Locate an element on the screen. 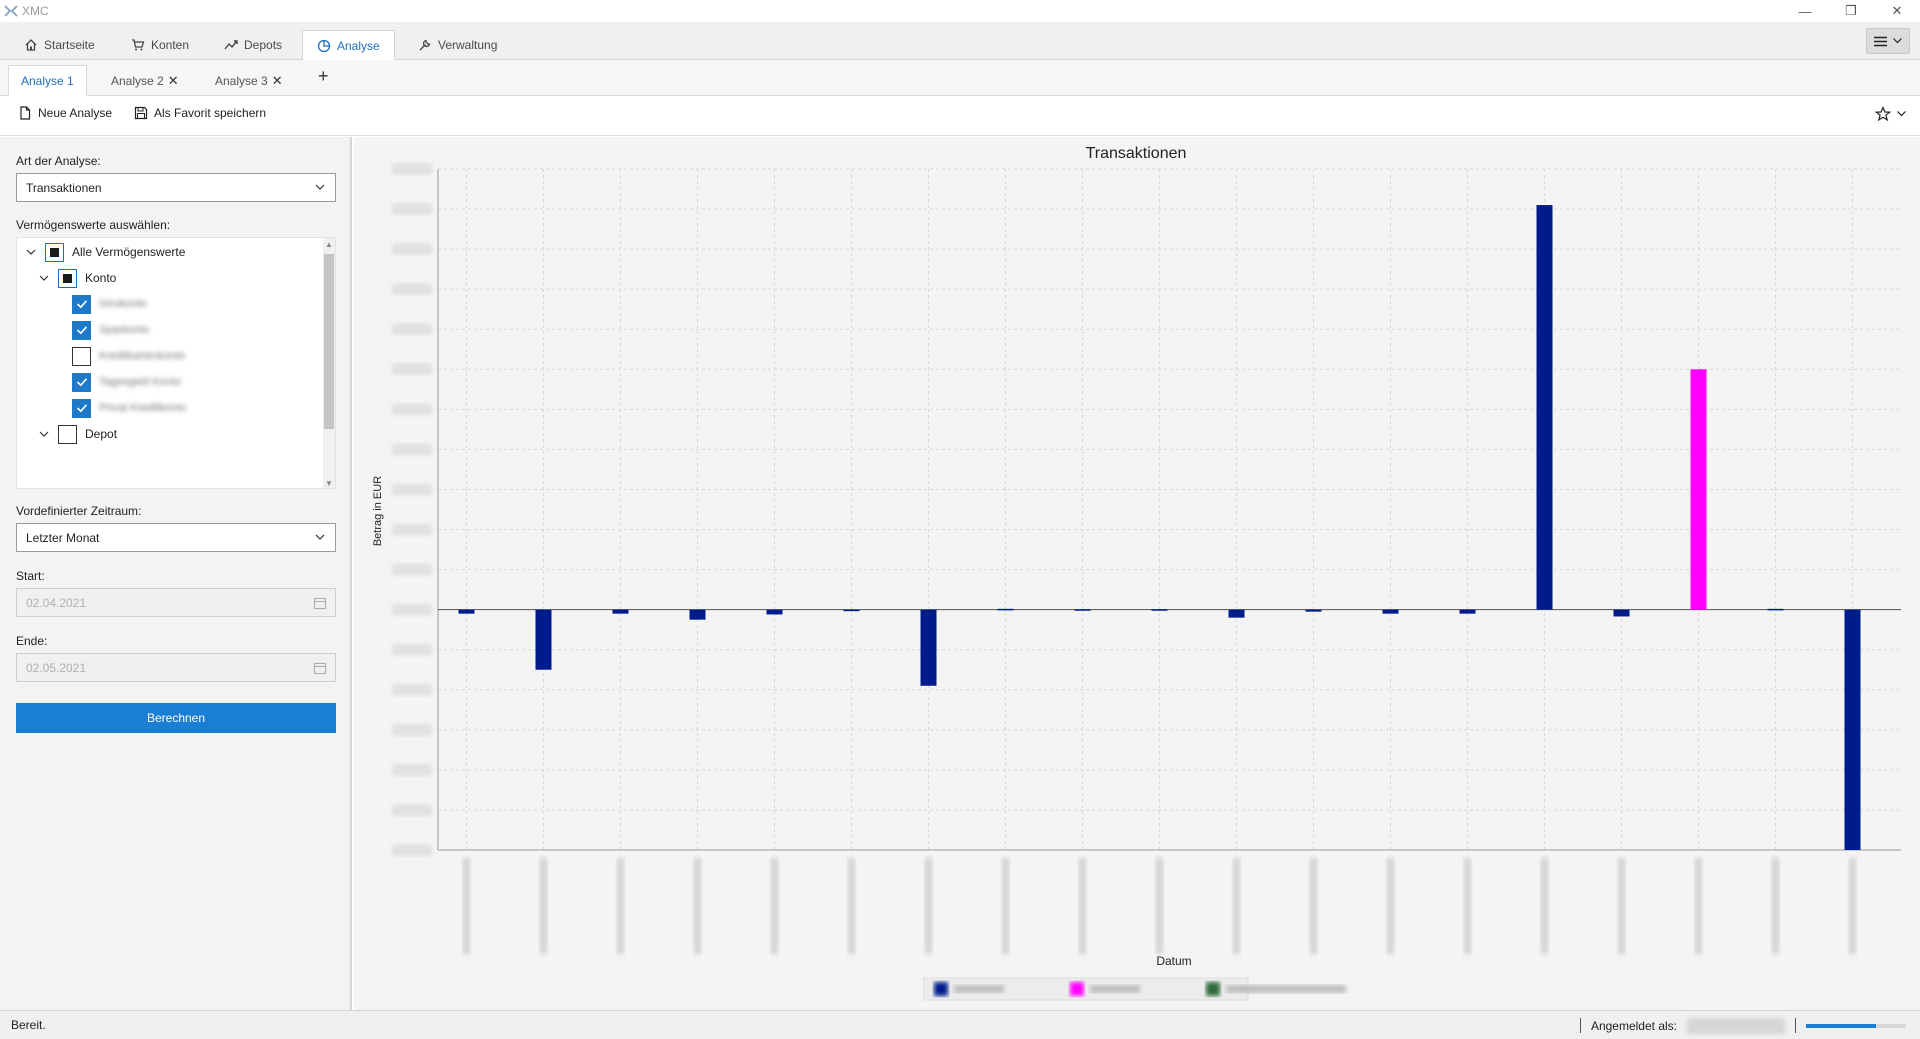  period-select: Letzter Monat is located at coordinates (176, 537).